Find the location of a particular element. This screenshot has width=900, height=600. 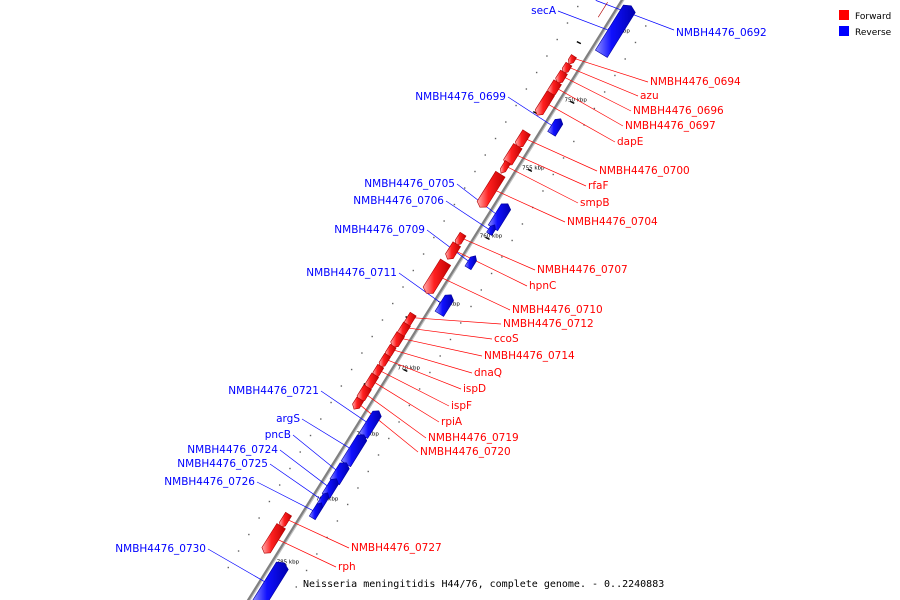

gene-label-15: dnaQ is located at coordinates (488, 373).